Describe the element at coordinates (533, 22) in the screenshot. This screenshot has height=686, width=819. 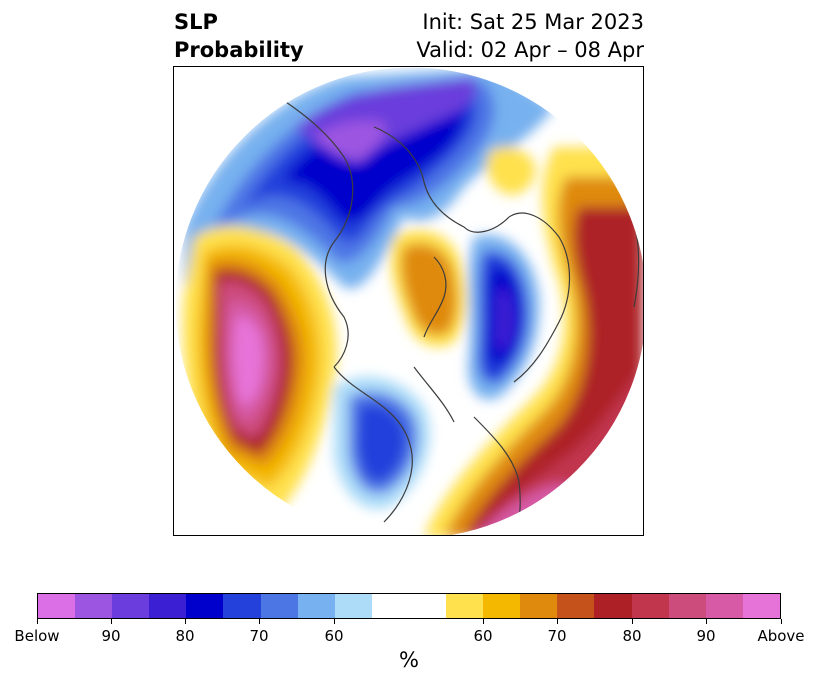
I see `init-date: Init: Sat 25 Mar 2023` at that location.